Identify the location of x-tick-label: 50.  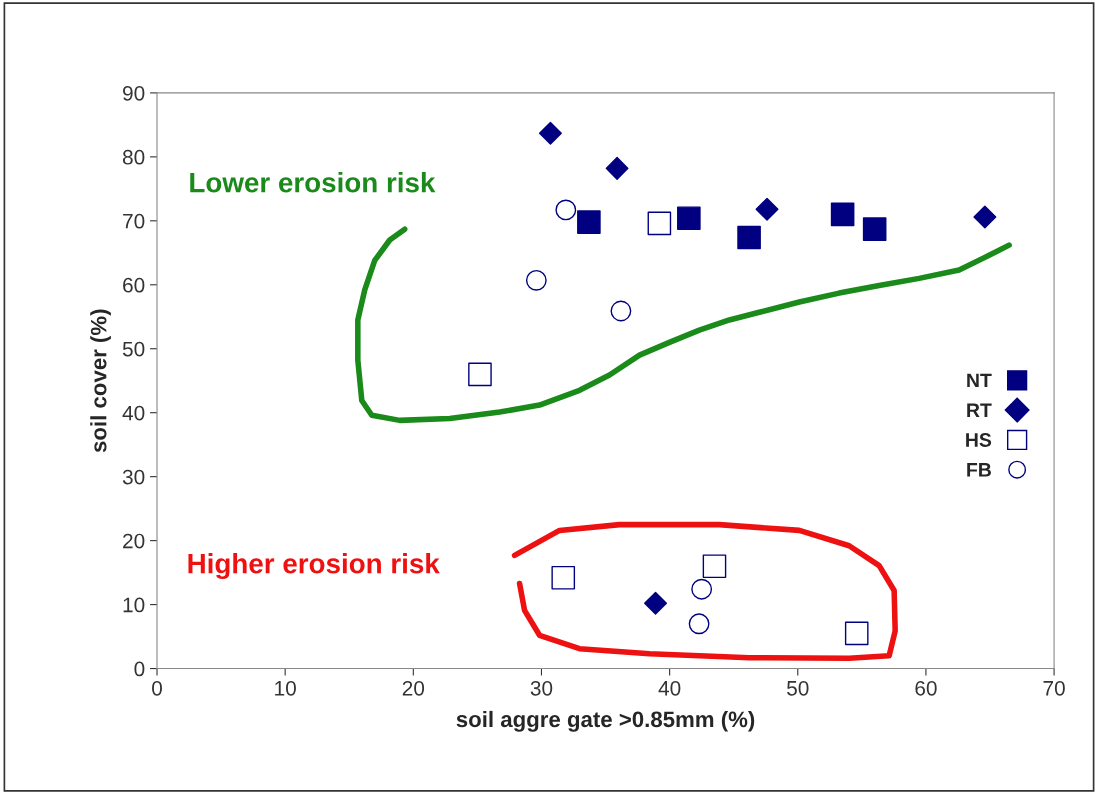
(798, 688).